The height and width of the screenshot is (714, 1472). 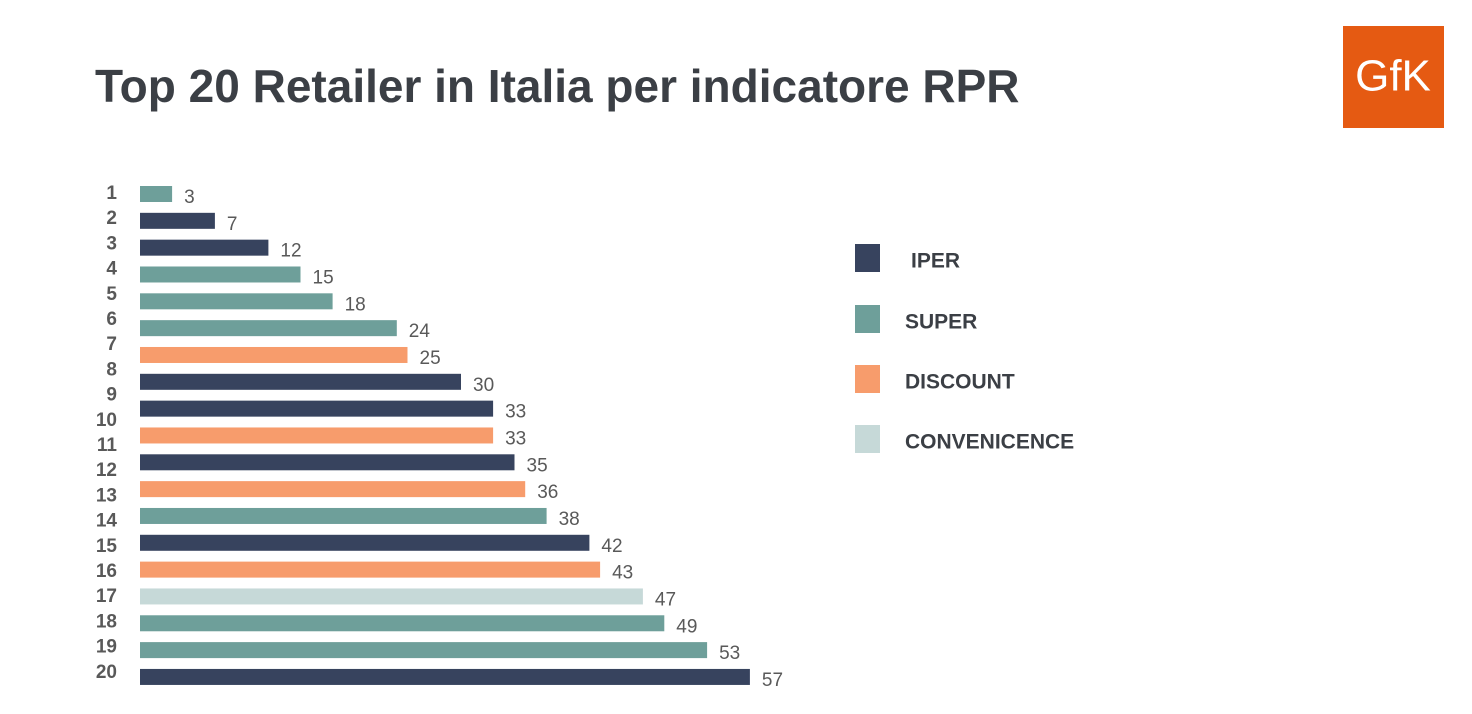 I want to click on data-label: 53, so click(x=729, y=653).